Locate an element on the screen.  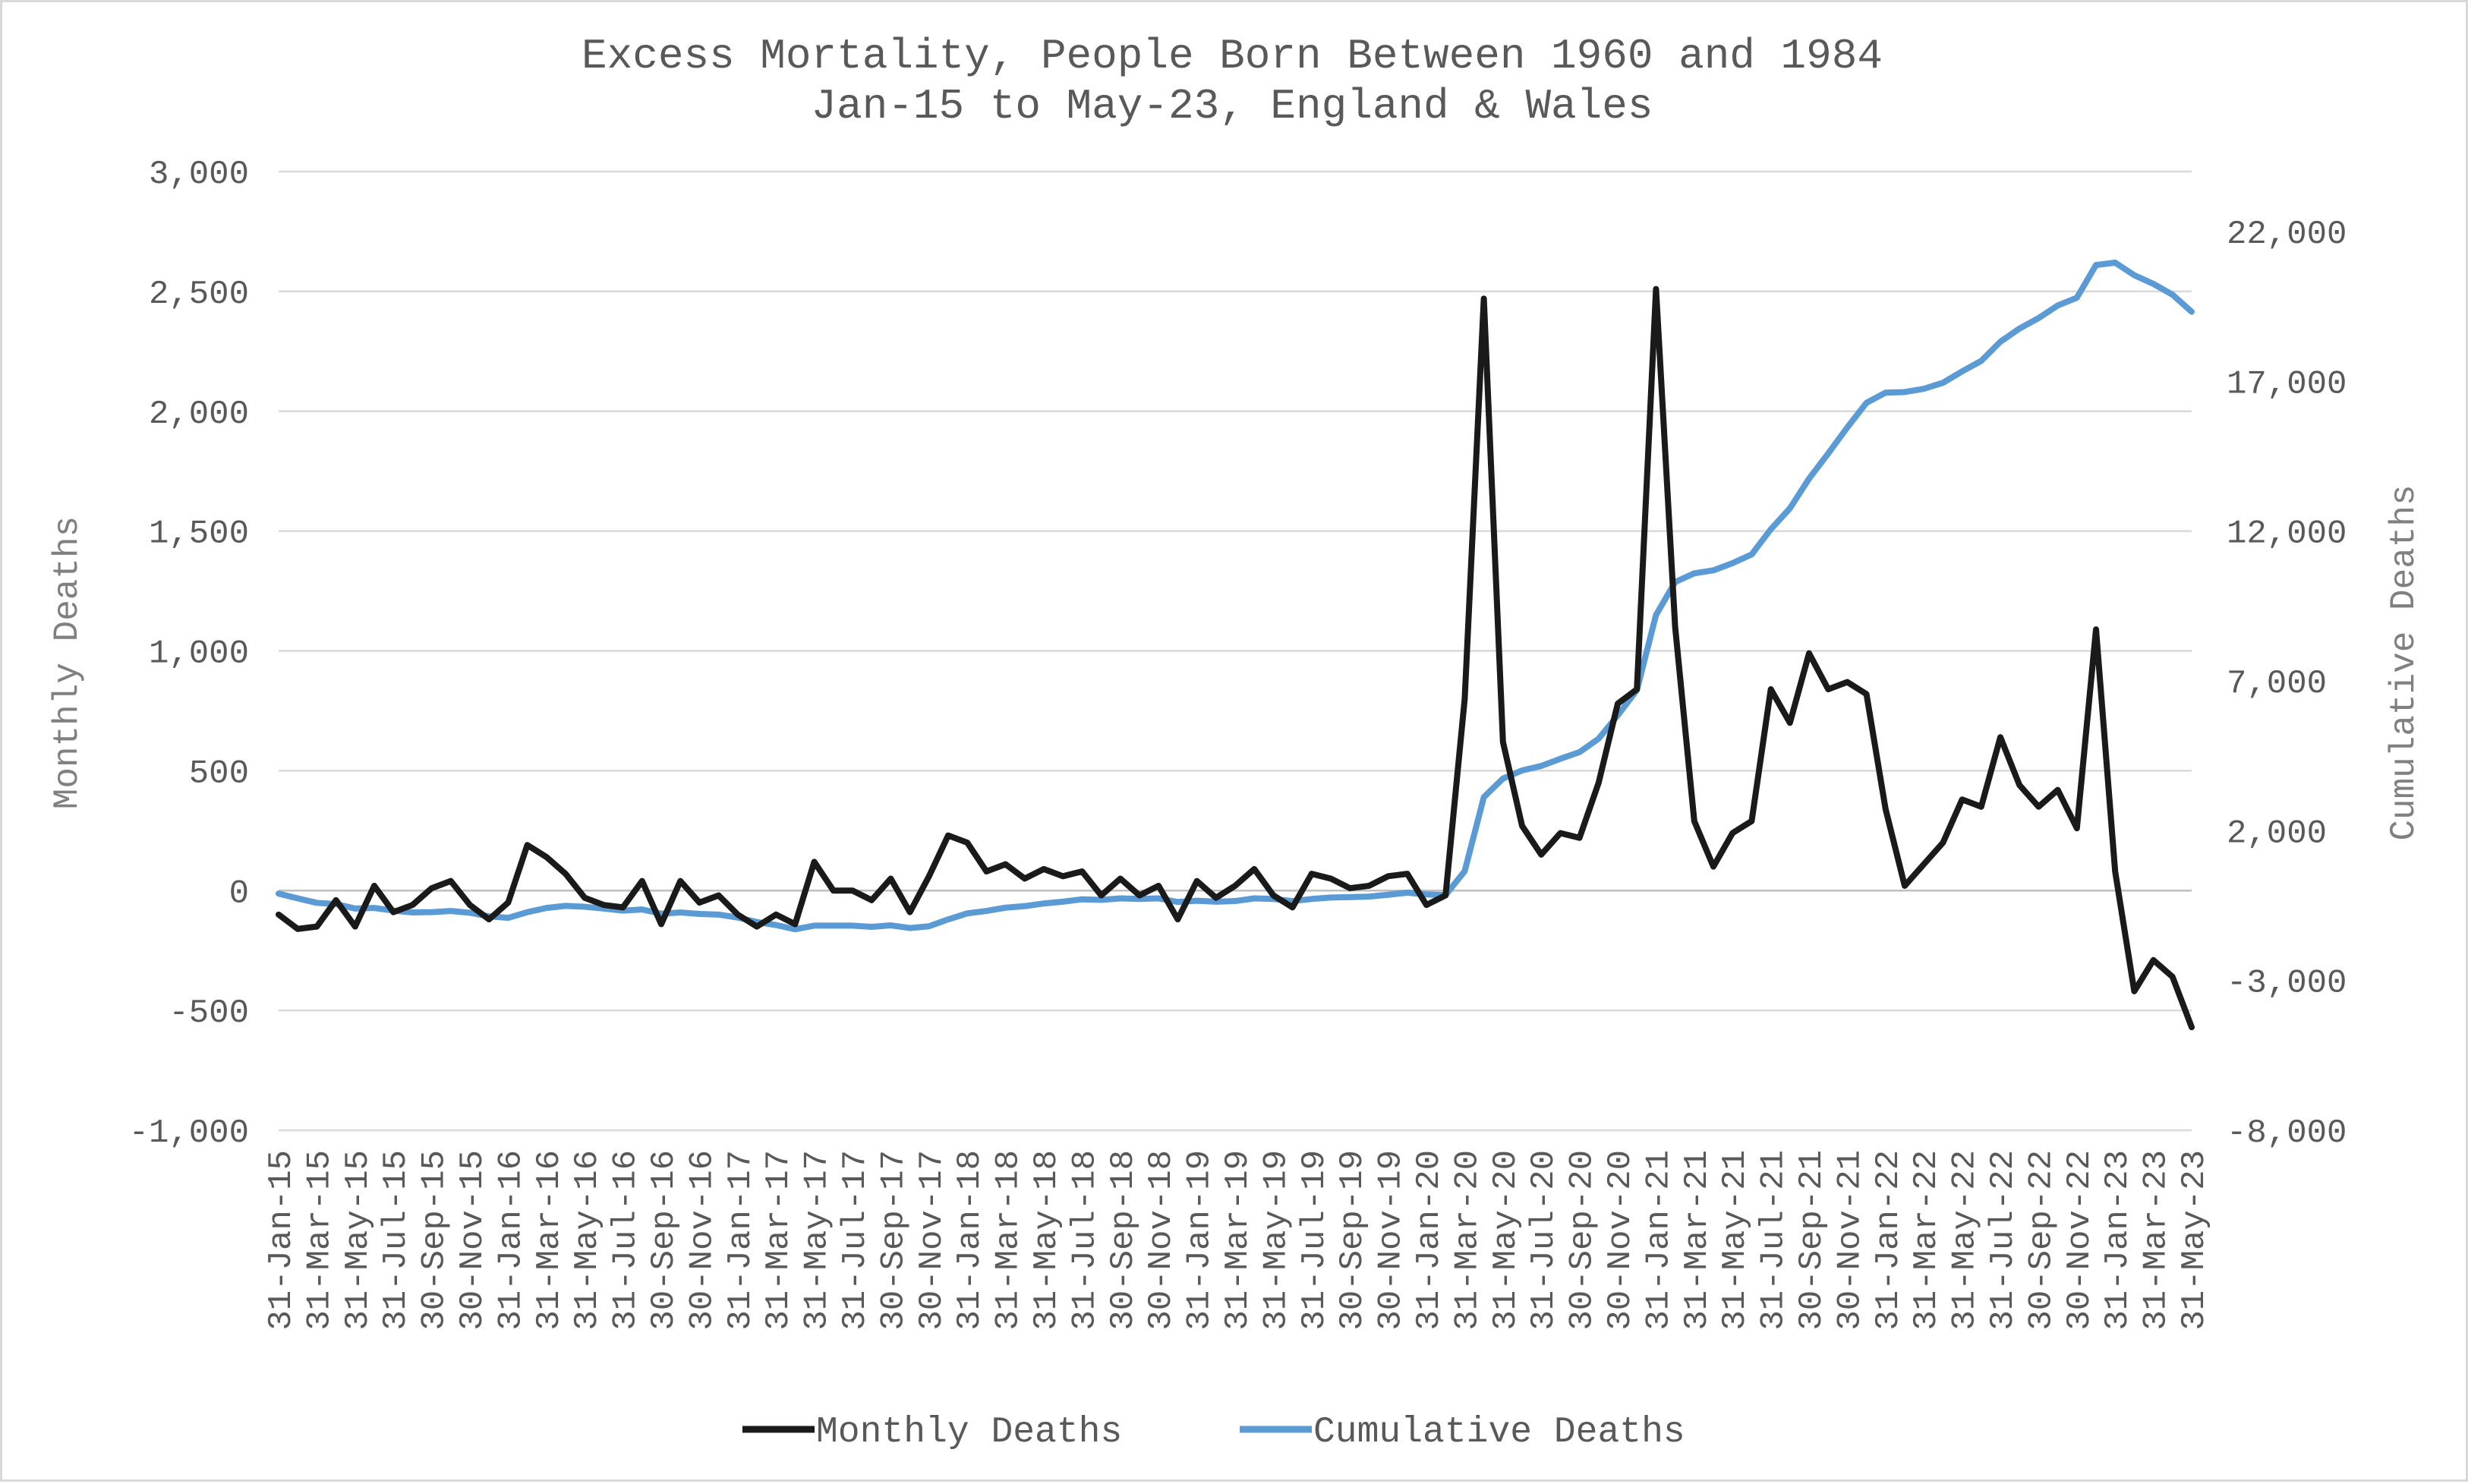
x-tick-label: 30-Sep-18 is located at coordinates (1124, 1240).